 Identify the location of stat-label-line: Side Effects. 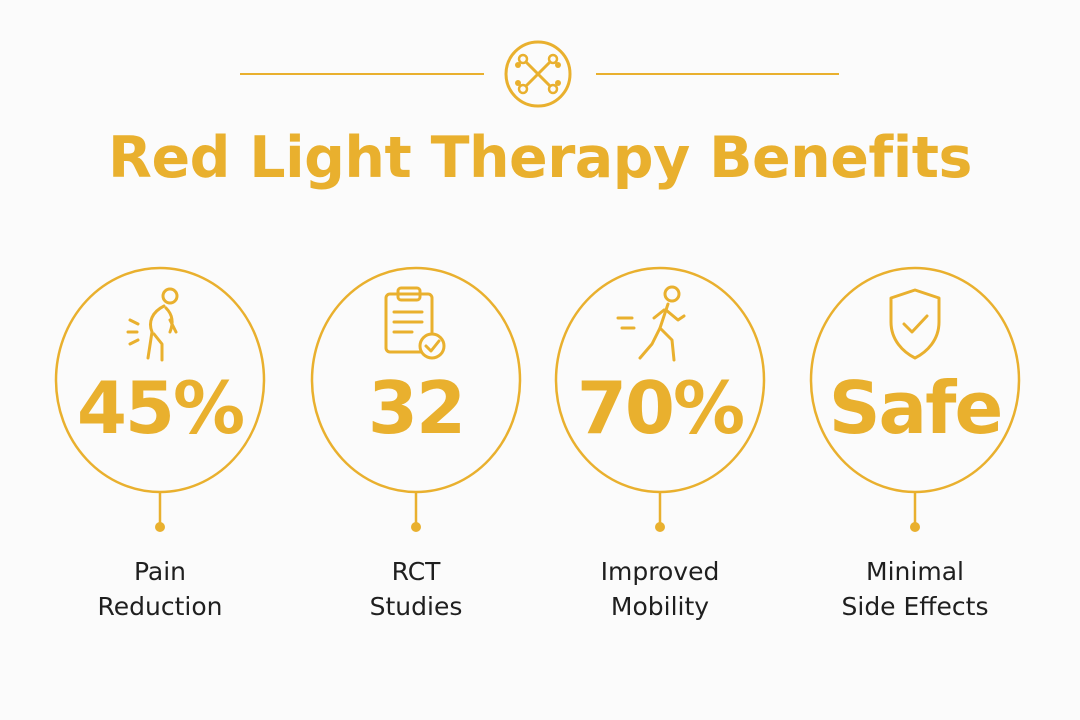
(915, 606).